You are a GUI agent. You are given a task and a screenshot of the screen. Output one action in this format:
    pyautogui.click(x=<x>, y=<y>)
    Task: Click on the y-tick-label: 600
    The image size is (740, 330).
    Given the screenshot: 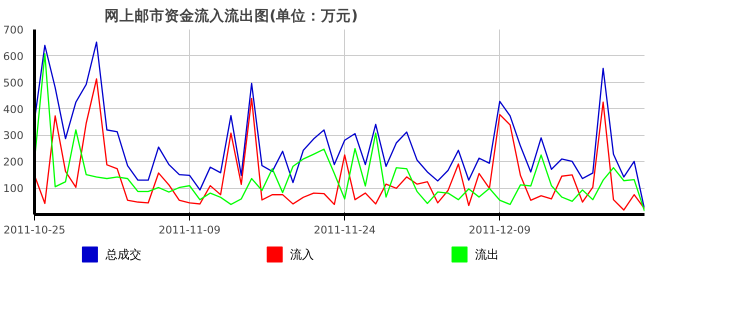 What is the action you would take?
    pyautogui.click(x=13, y=56)
    